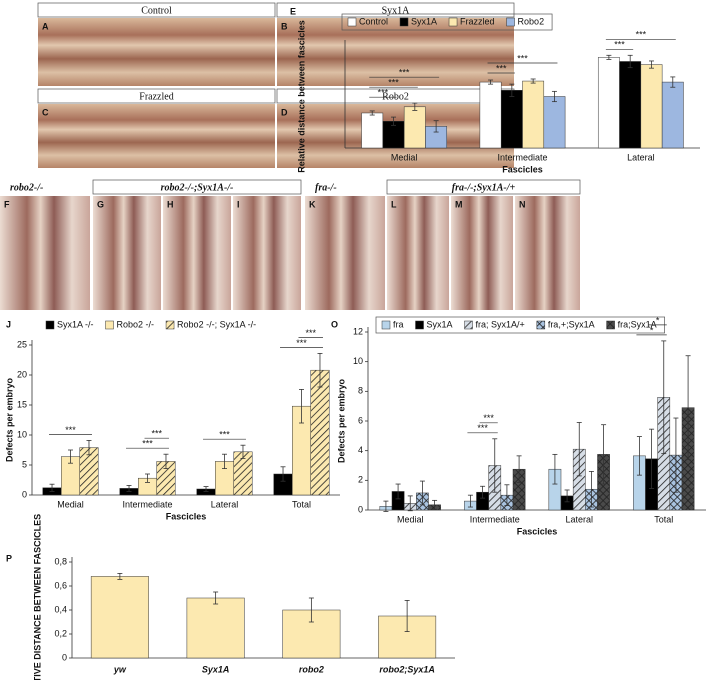 The image size is (717, 680). Describe the element at coordinates (459, 204) in the screenshot. I see `panel-letter: M` at that location.